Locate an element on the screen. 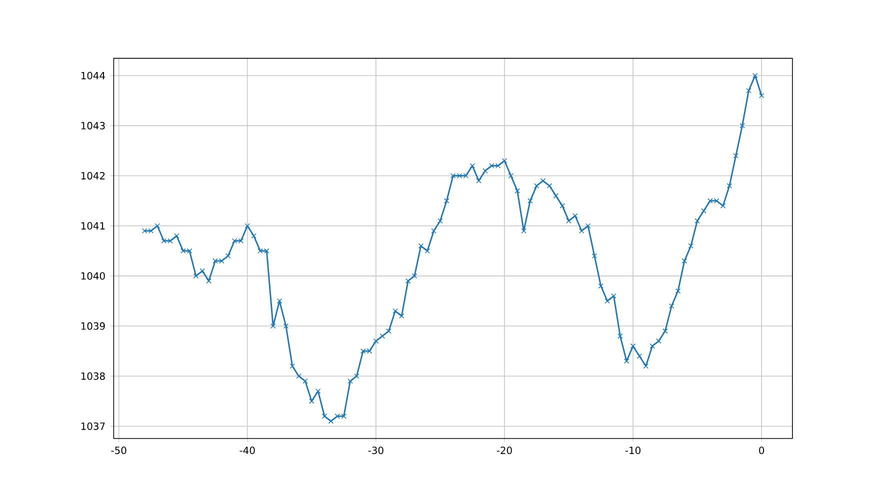  y-tick-label: 1044 is located at coordinates (93, 76).